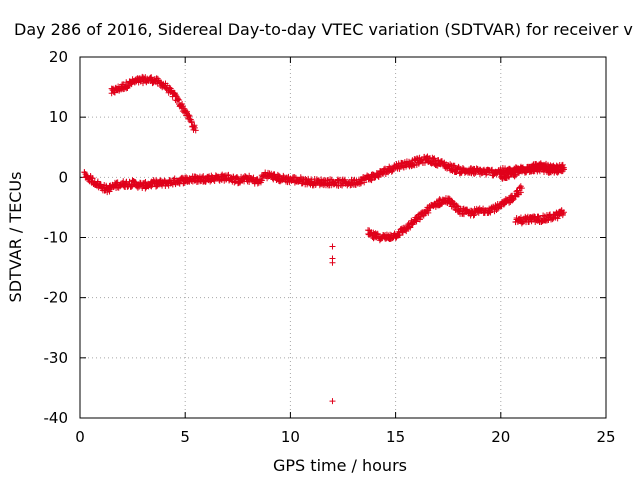 This screenshot has width=640, height=480. Describe the element at coordinates (332, 324) in the screenshot. I see `series-isolated-outliers` at that location.